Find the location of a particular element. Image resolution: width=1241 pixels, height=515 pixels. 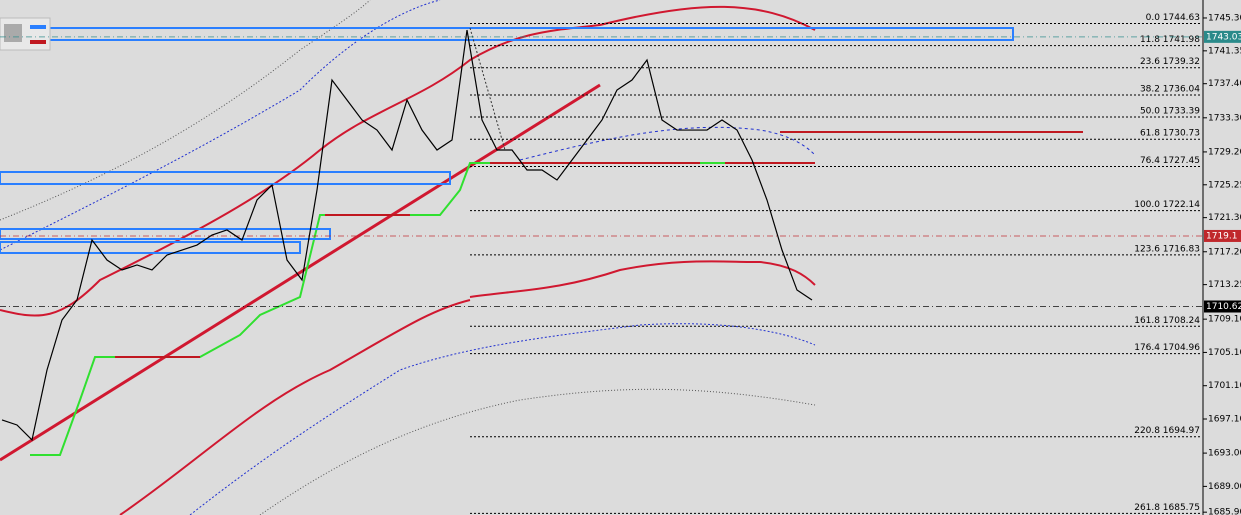

y-tick-label: 1733.30 is located at coordinates (1224, 118).